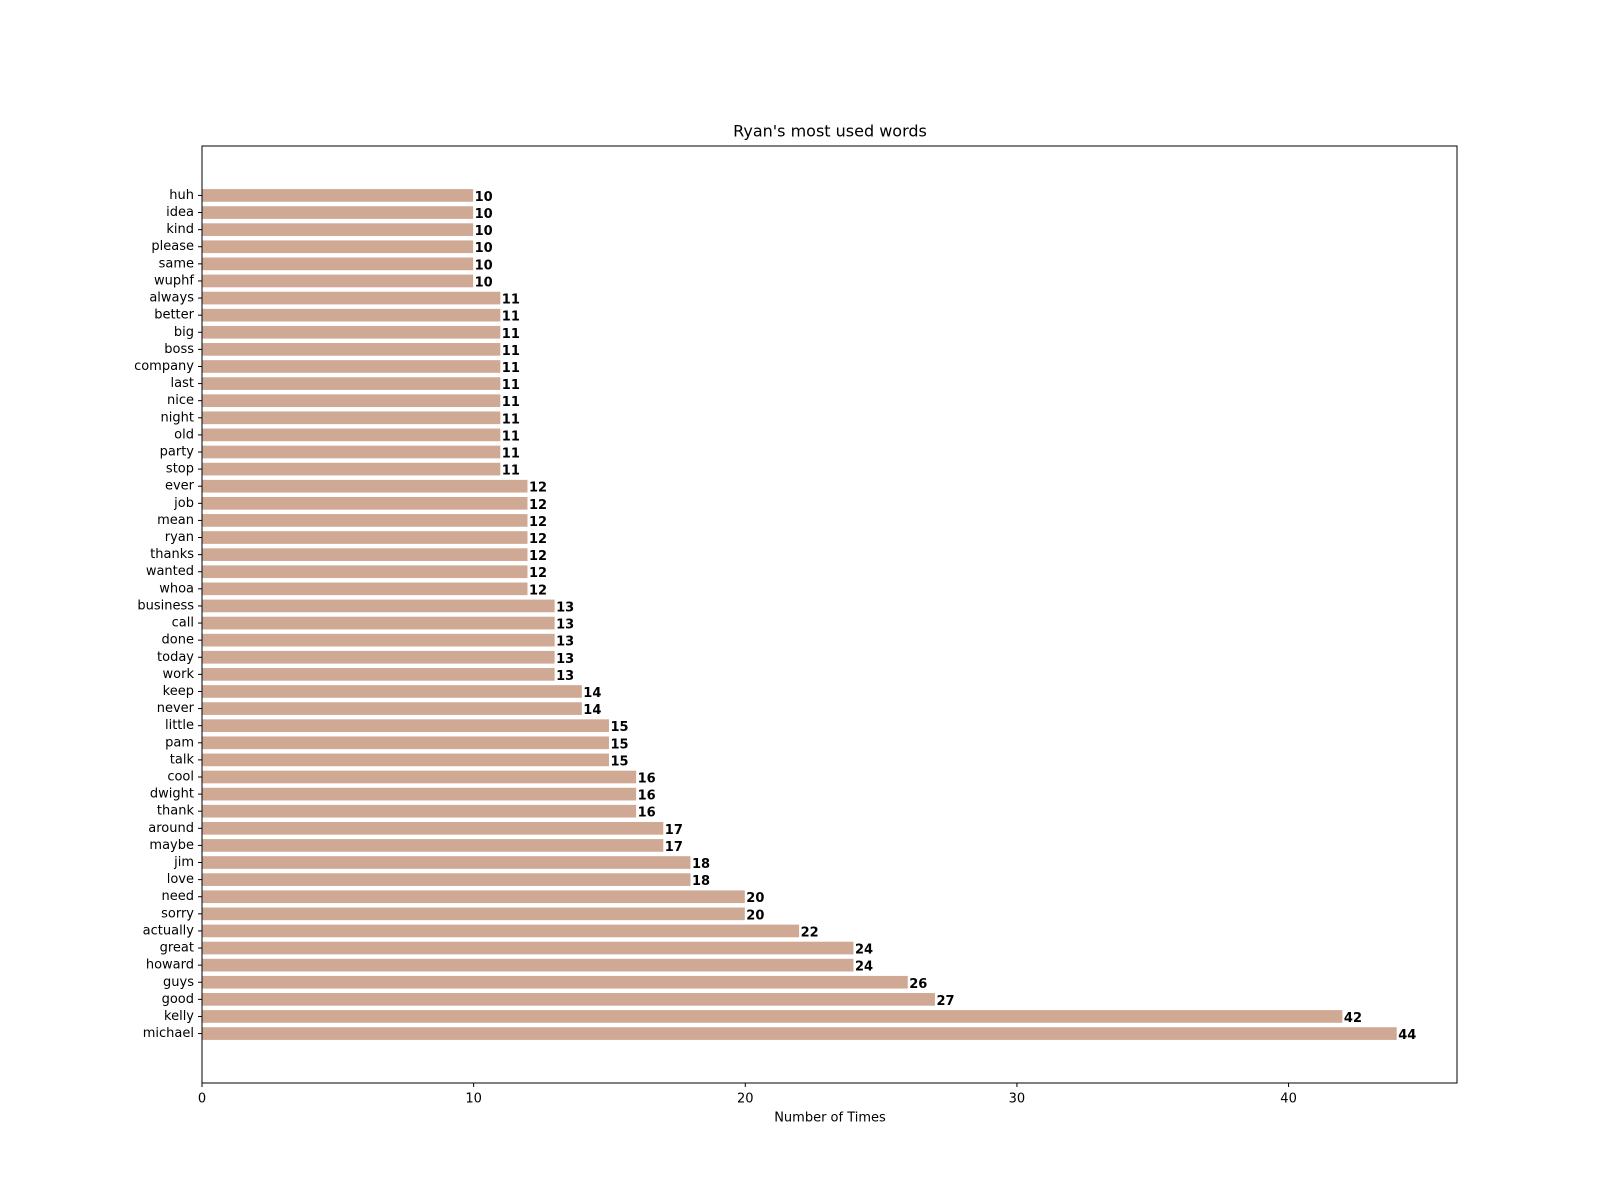 This screenshot has height=1200, width=1600. What do you see at coordinates (172, 554) in the screenshot?
I see `y-tick-label: thanks` at bounding box center [172, 554].